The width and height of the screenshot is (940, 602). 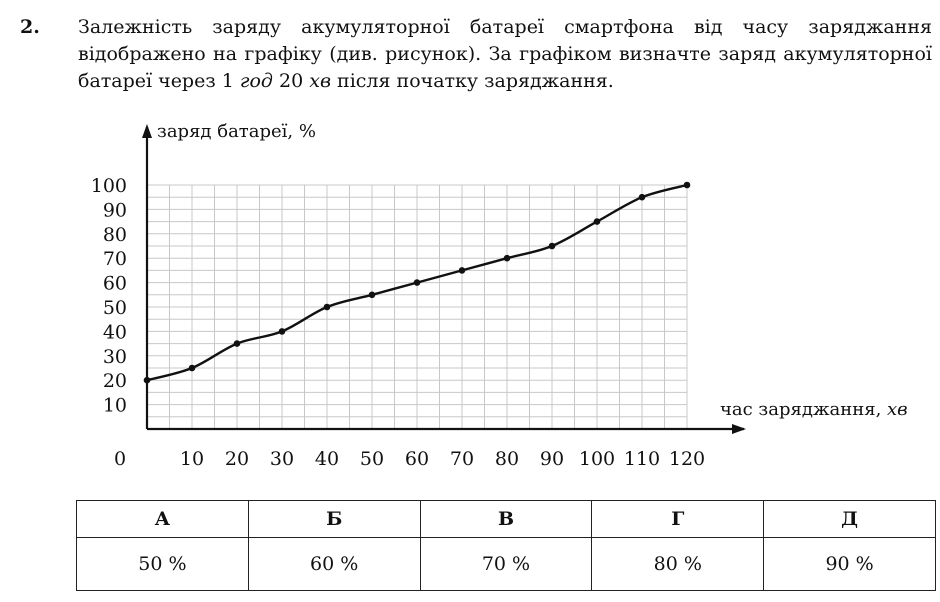 What do you see at coordinates (115, 381) in the screenshot?
I see `y-tick-label: 20` at bounding box center [115, 381].